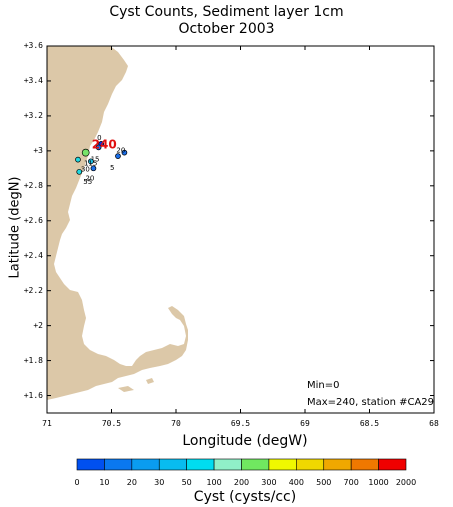 This screenshot has width=453, height=507. Describe the element at coordinates (33, 185) in the screenshot. I see `y-tick-label: +2.8` at that location.